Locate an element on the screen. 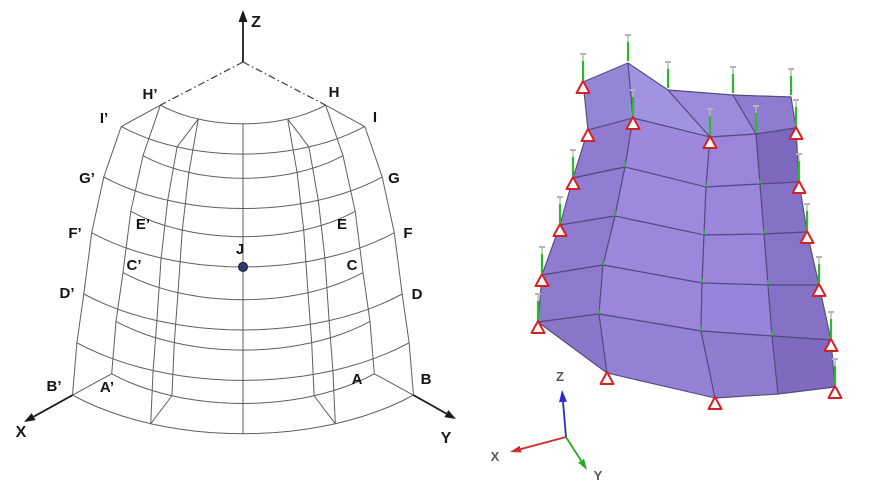  node-label-c: C is located at coordinates (352, 265).